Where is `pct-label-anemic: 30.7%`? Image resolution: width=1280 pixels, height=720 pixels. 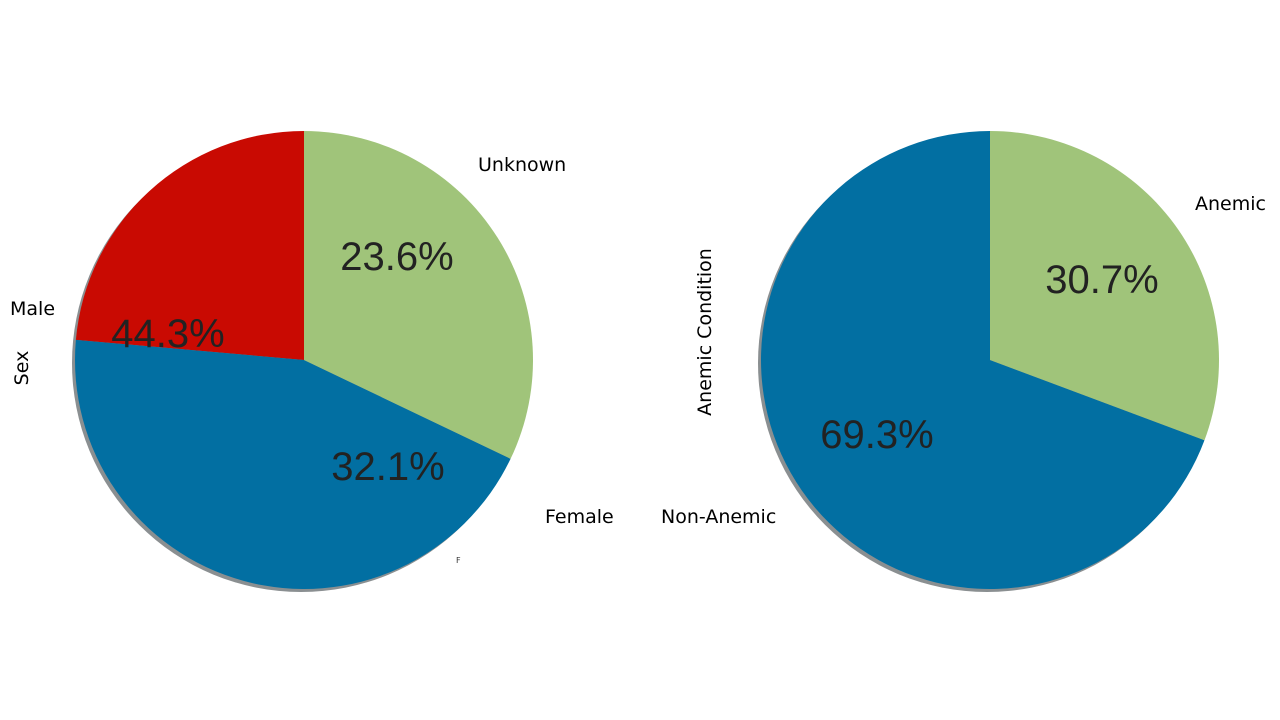
pct-label-anemic: 30.7% is located at coordinates (1101, 280).